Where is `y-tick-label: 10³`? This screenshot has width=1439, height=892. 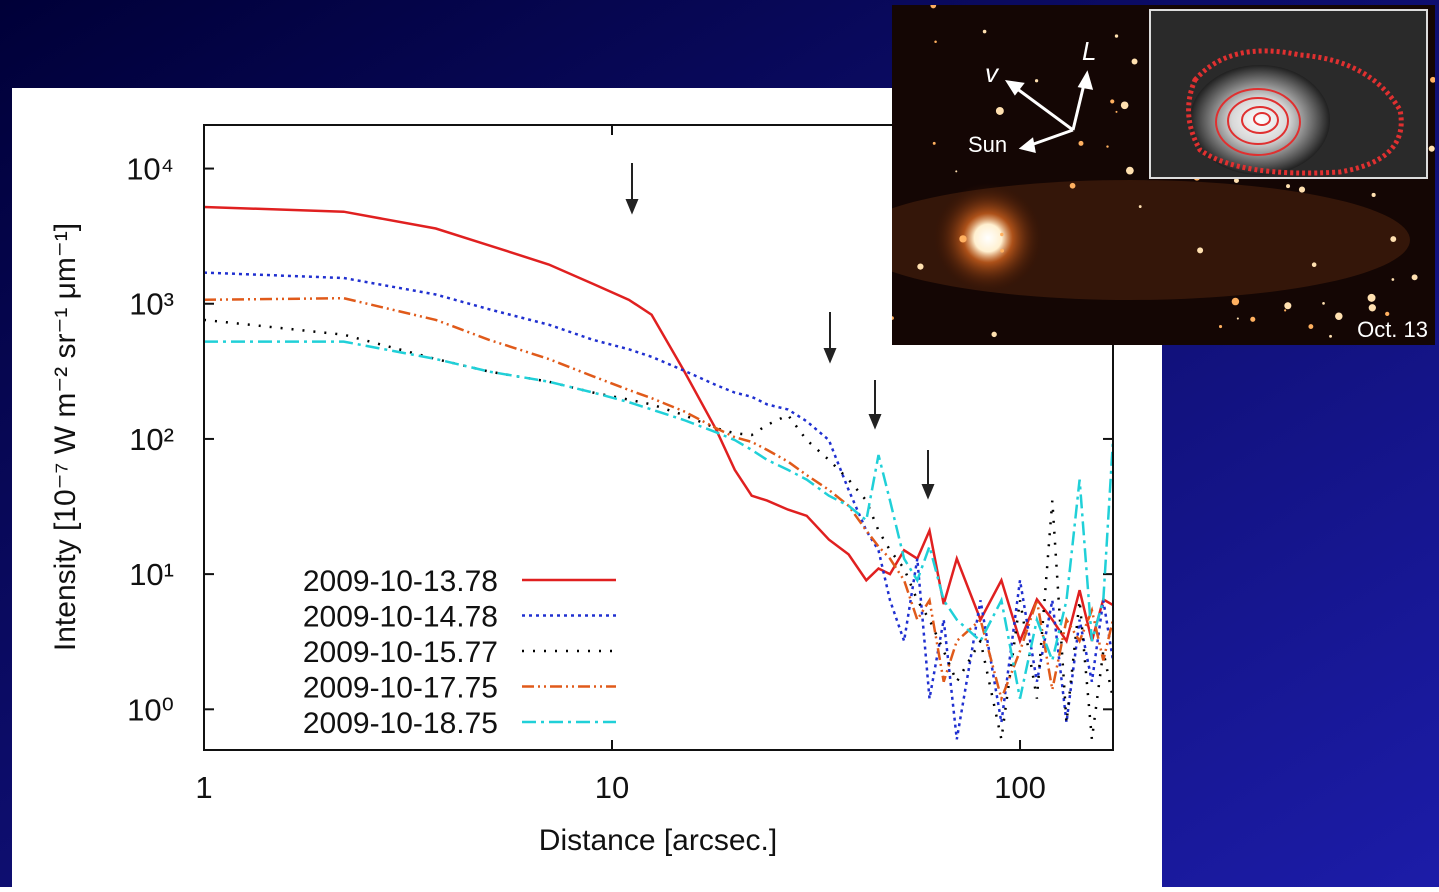
y-tick-label: 10³ is located at coordinates (151, 304).